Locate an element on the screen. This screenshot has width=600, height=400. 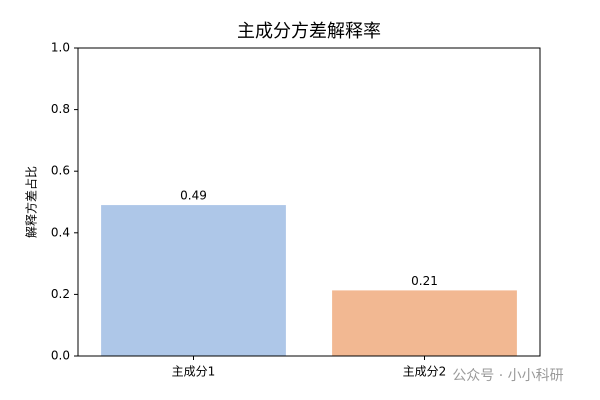
y-tick-label: 1.0 is located at coordinates (60, 48).